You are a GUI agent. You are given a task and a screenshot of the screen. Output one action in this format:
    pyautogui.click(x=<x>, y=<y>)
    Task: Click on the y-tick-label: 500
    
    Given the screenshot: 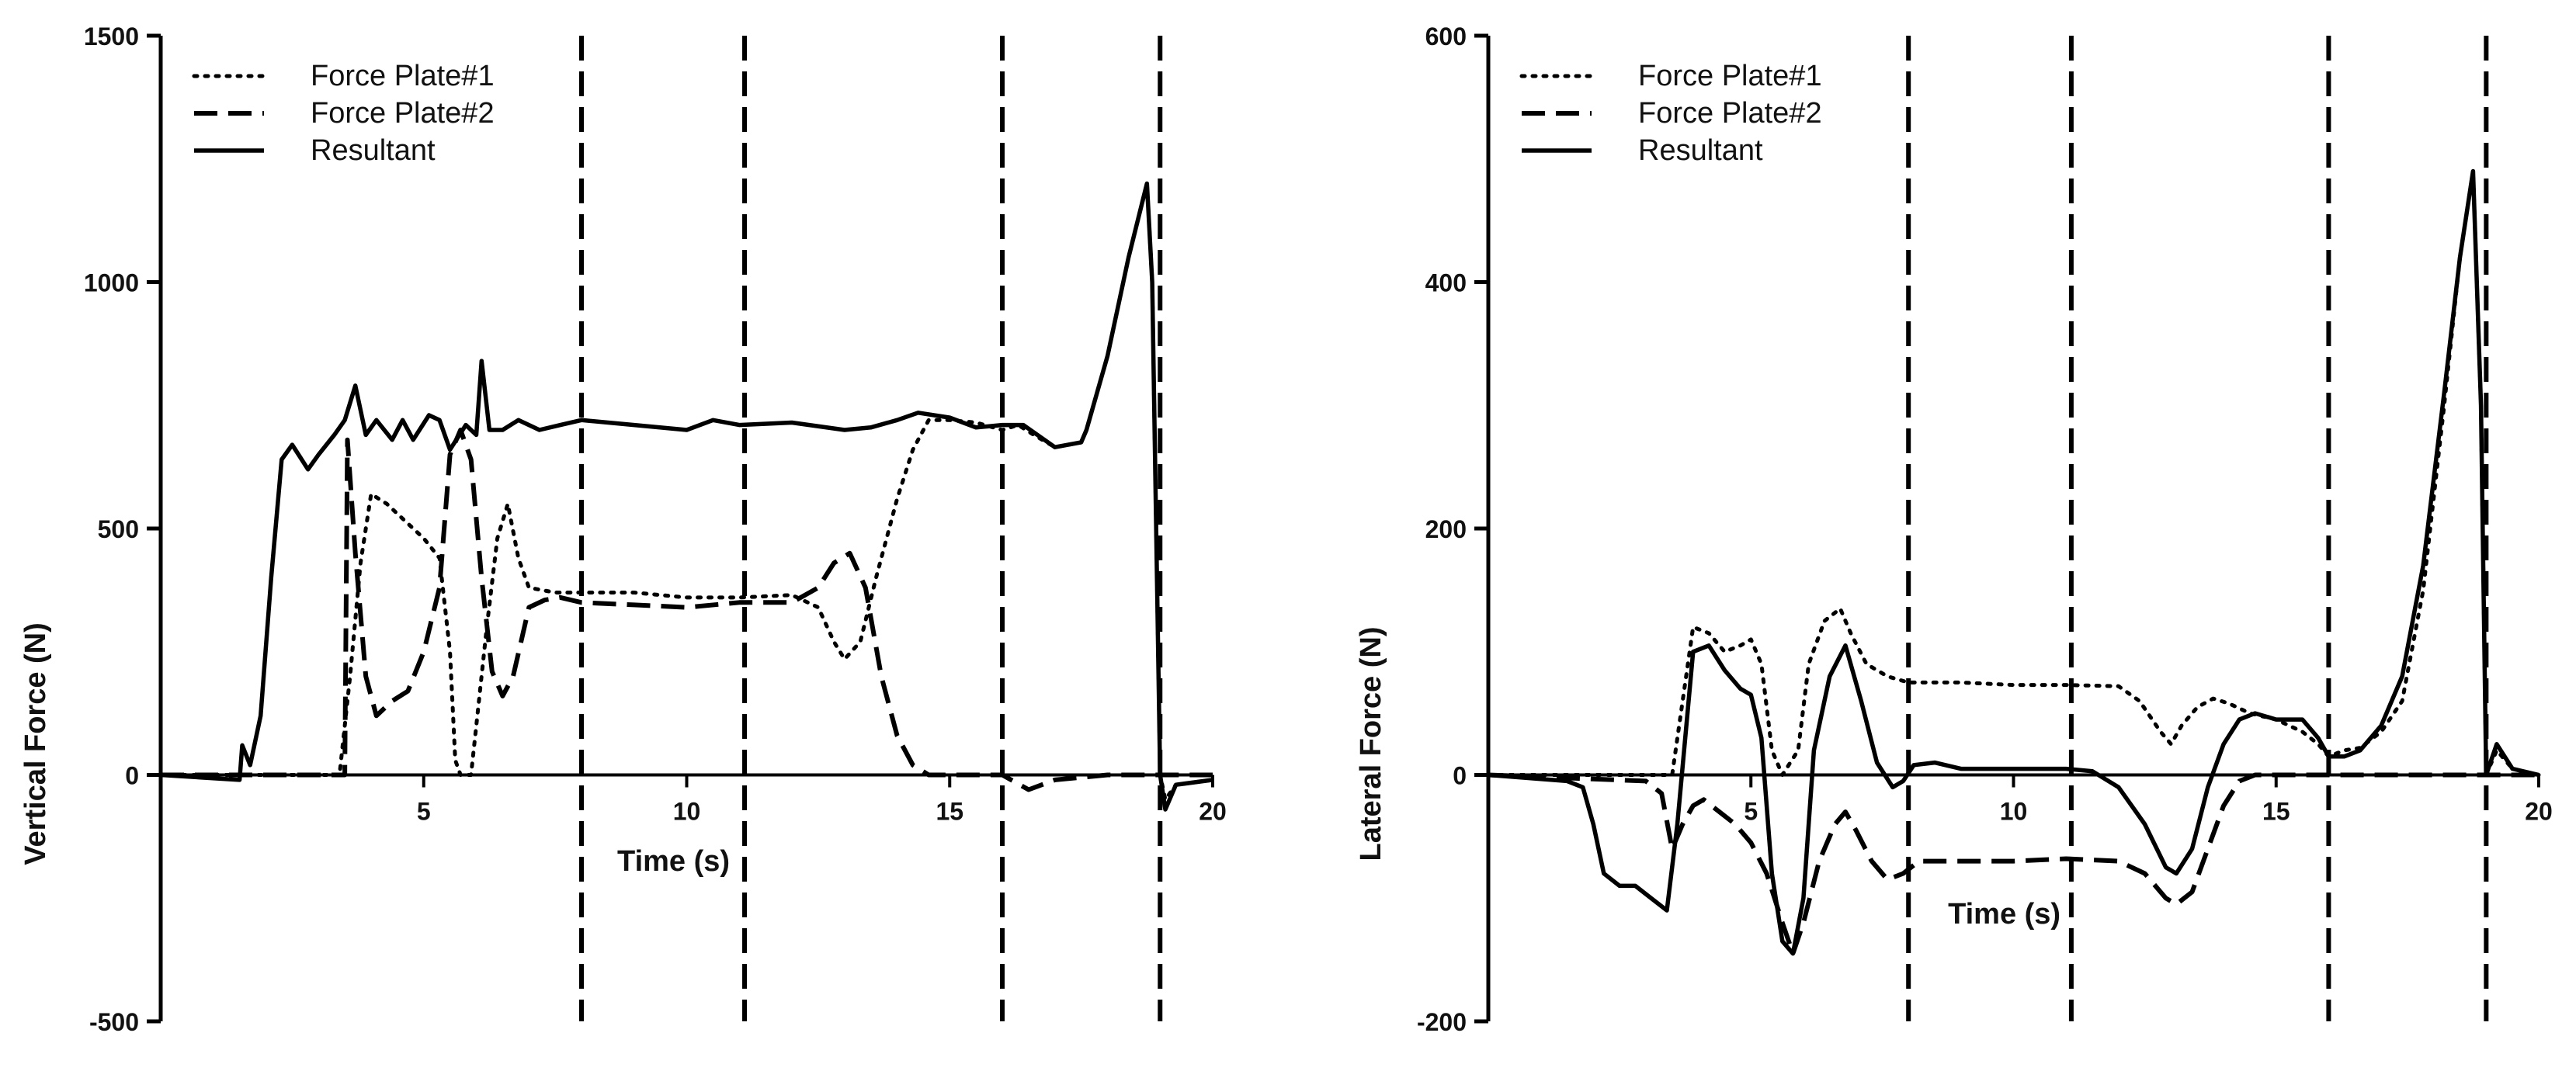 What is the action you would take?
    pyautogui.click(x=118, y=529)
    